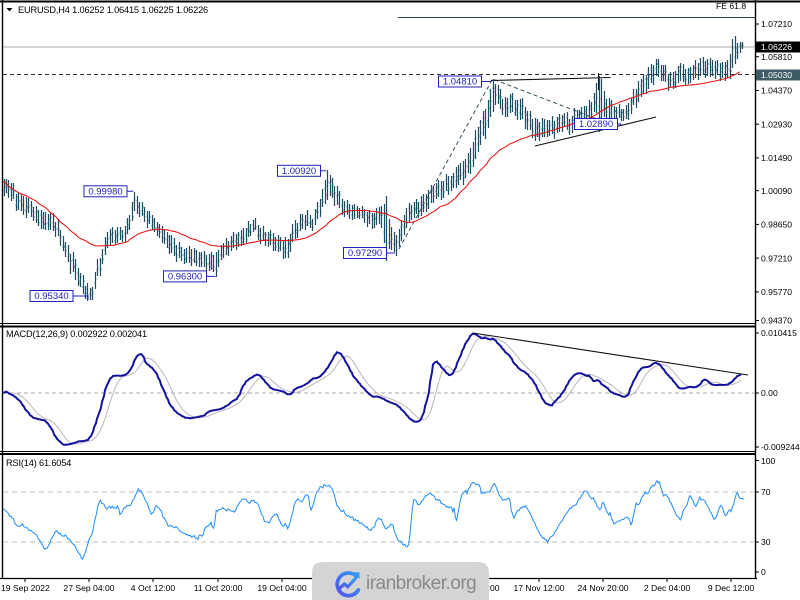  What do you see at coordinates (731, 588) in the screenshot?
I see `svg-text: 9 Dec 12:00` at bounding box center [731, 588].